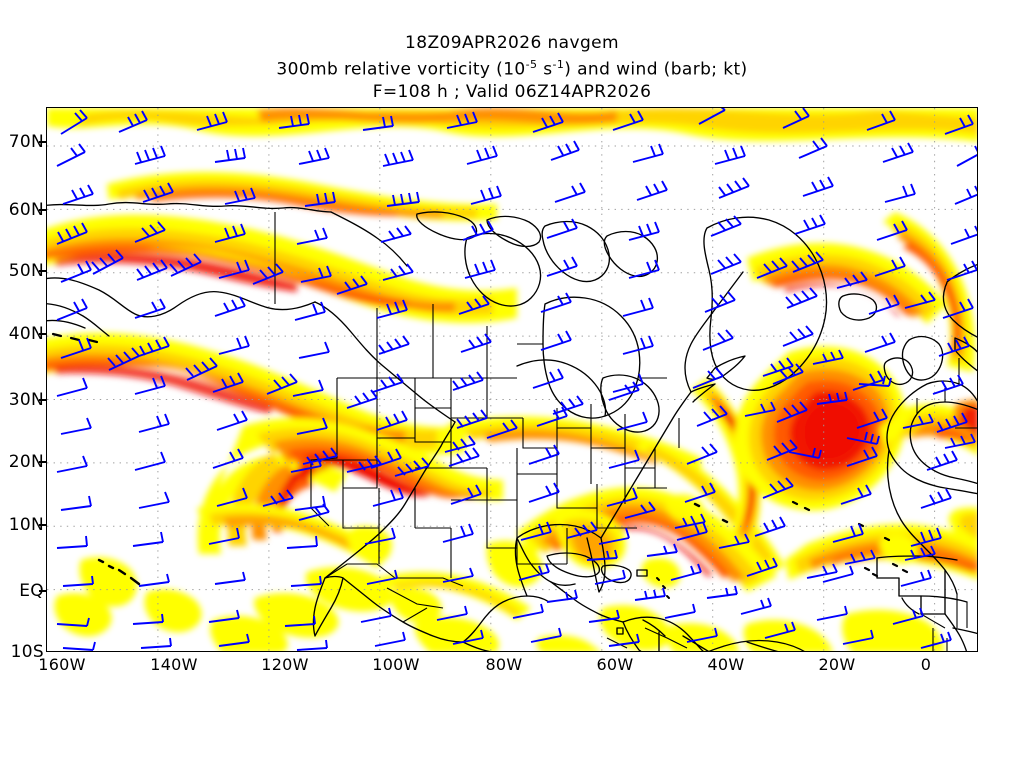 This screenshot has height=768, width=1024. What do you see at coordinates (43, 271) in the screenshot?
I see `y-tick-50n` at bounding box center [43, 271].